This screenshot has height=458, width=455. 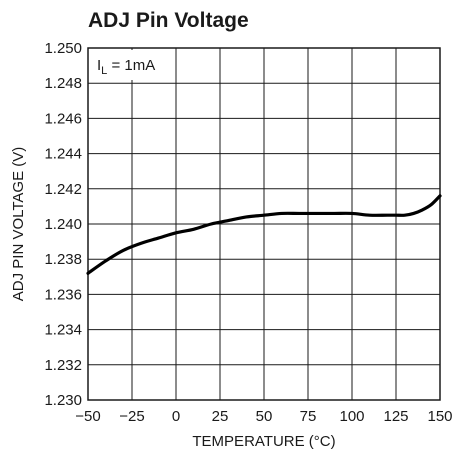 What do you see at coordinates (264, 234) in the screenshot?
I see `series-line` at bounding box center [264, 234].